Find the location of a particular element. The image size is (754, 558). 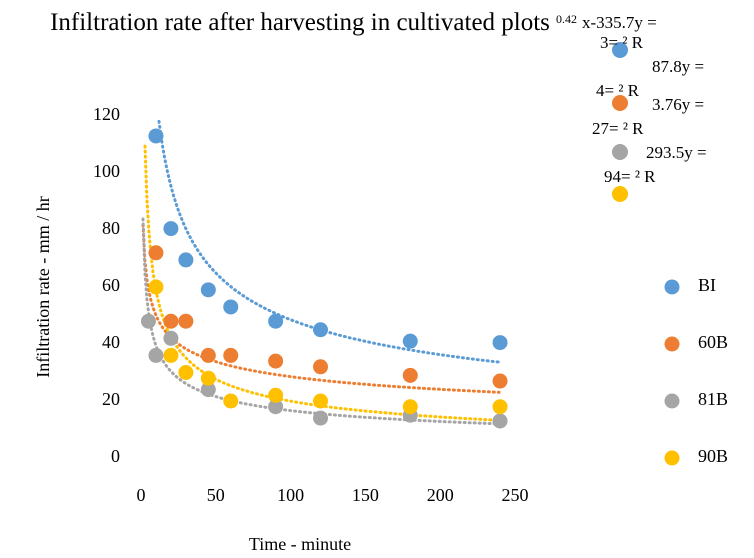

y-tick-label: 120 is located at coordinates (106, 114).